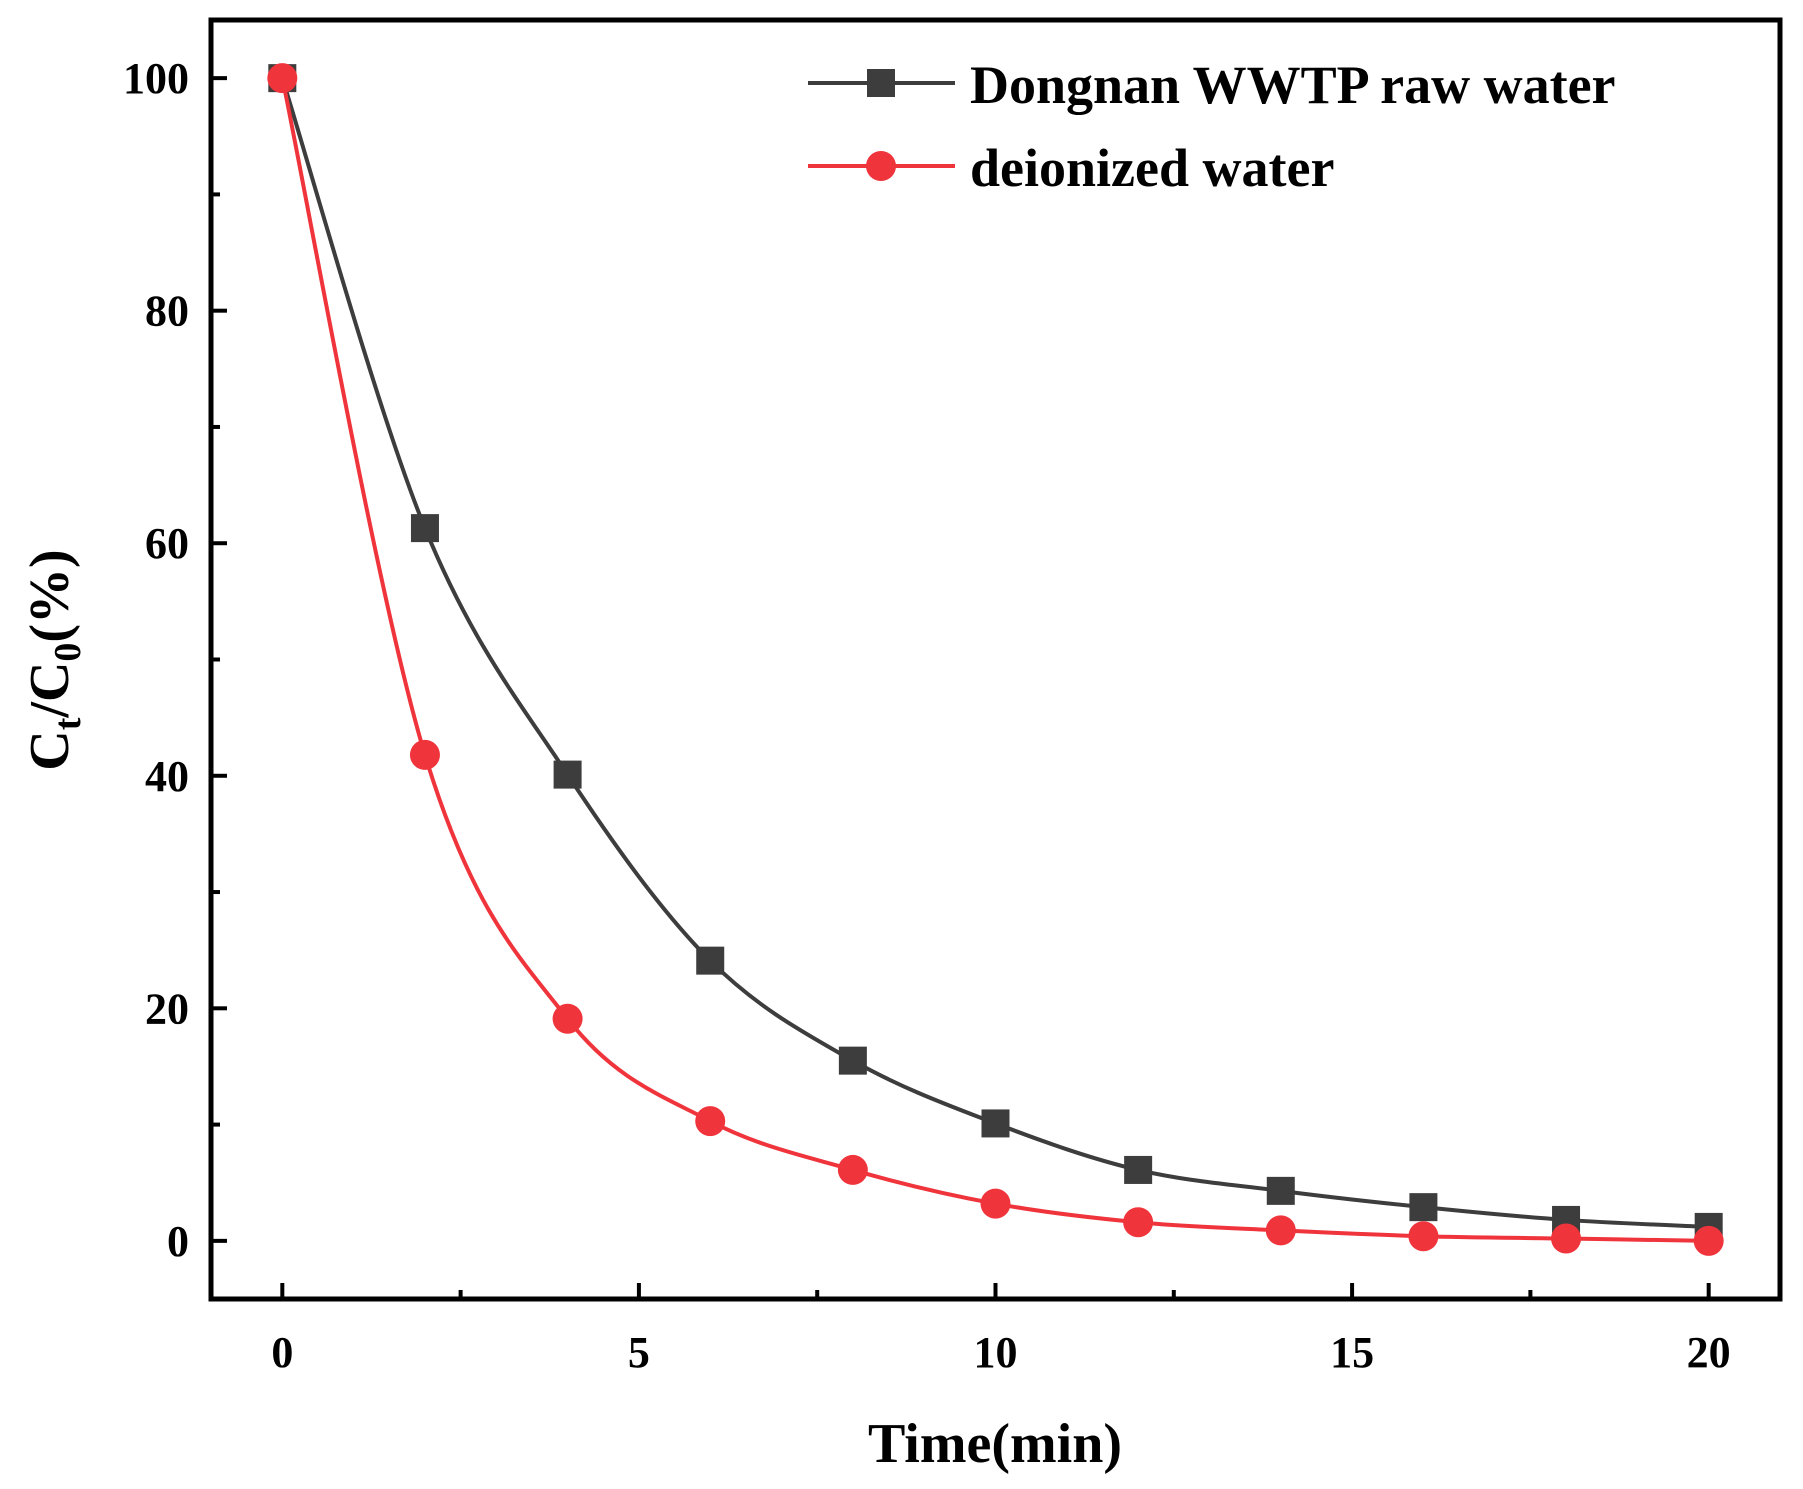 The height and width of the screenshot is (1489, 1803). I want to click on y-title-sub-t: t, so click(68, 723).